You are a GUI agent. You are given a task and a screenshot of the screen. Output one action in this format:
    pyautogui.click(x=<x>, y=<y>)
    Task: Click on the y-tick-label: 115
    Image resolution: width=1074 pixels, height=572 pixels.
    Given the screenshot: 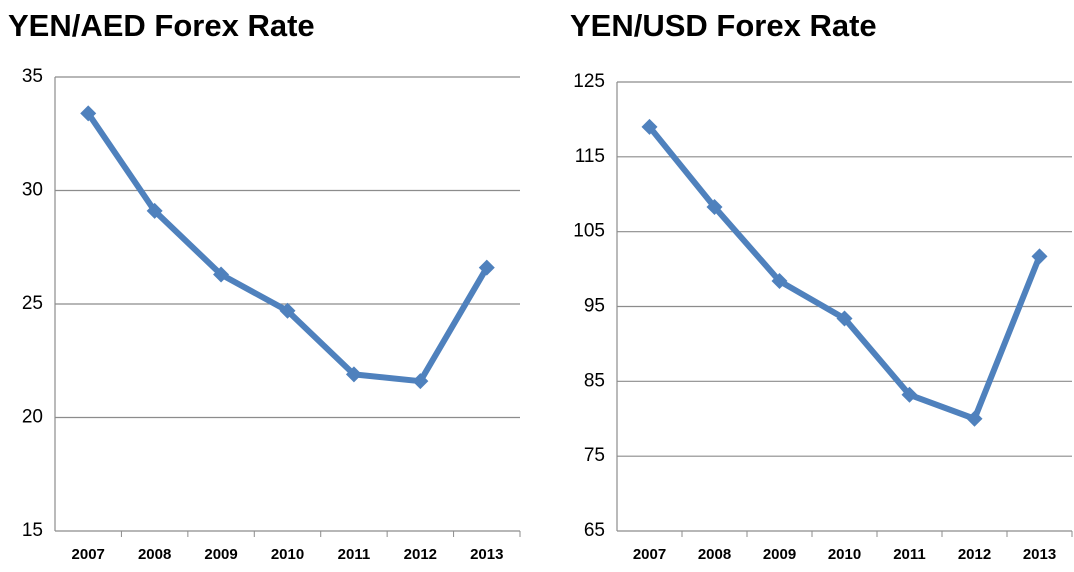 What is the action you would take?
    pyautogui.click(x=590, y=156)
    